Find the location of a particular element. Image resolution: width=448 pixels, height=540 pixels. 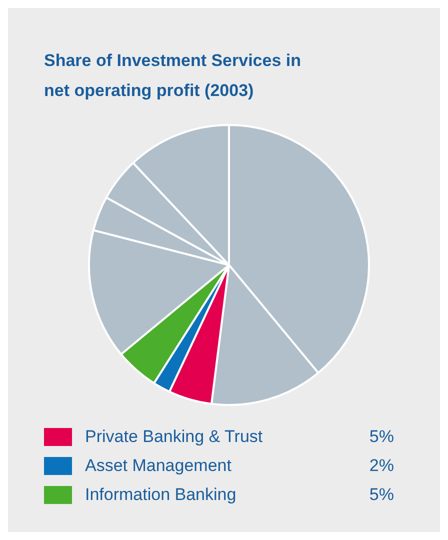

legend-label: Private Banking & Trust is located at coordinates (174, 436).